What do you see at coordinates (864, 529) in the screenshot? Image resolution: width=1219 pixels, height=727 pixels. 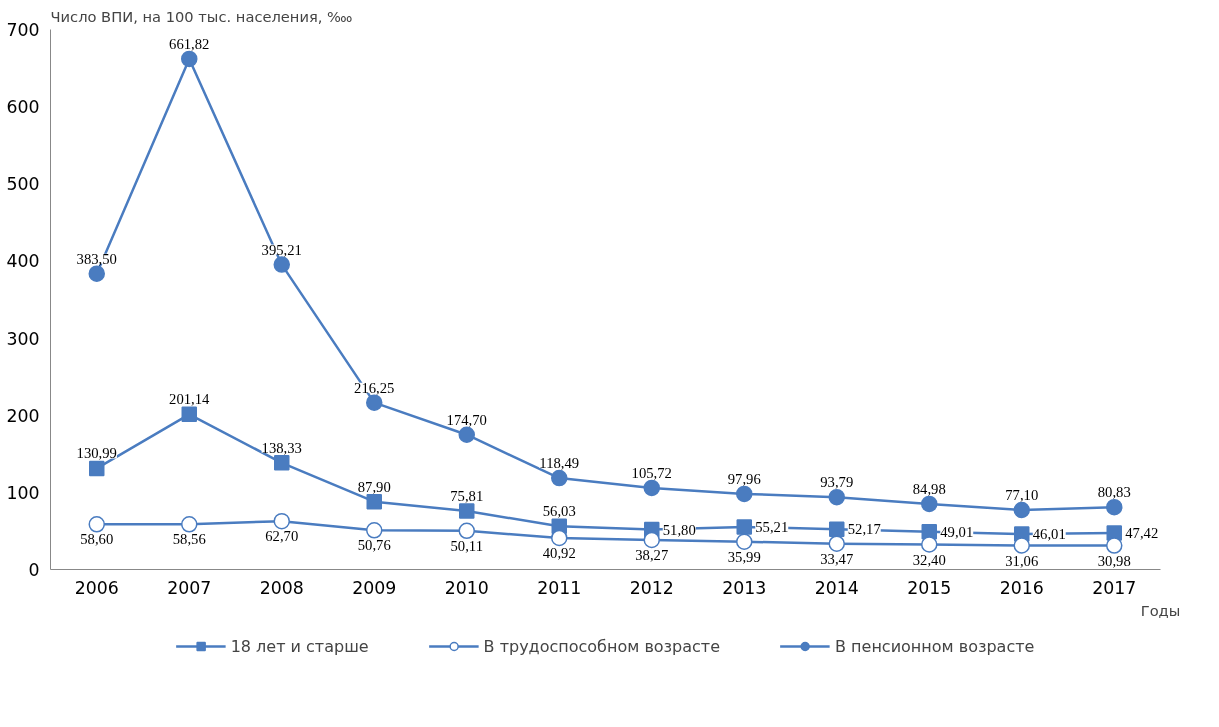 I see `data-label: 52,17` at bounding box center [864, 529].